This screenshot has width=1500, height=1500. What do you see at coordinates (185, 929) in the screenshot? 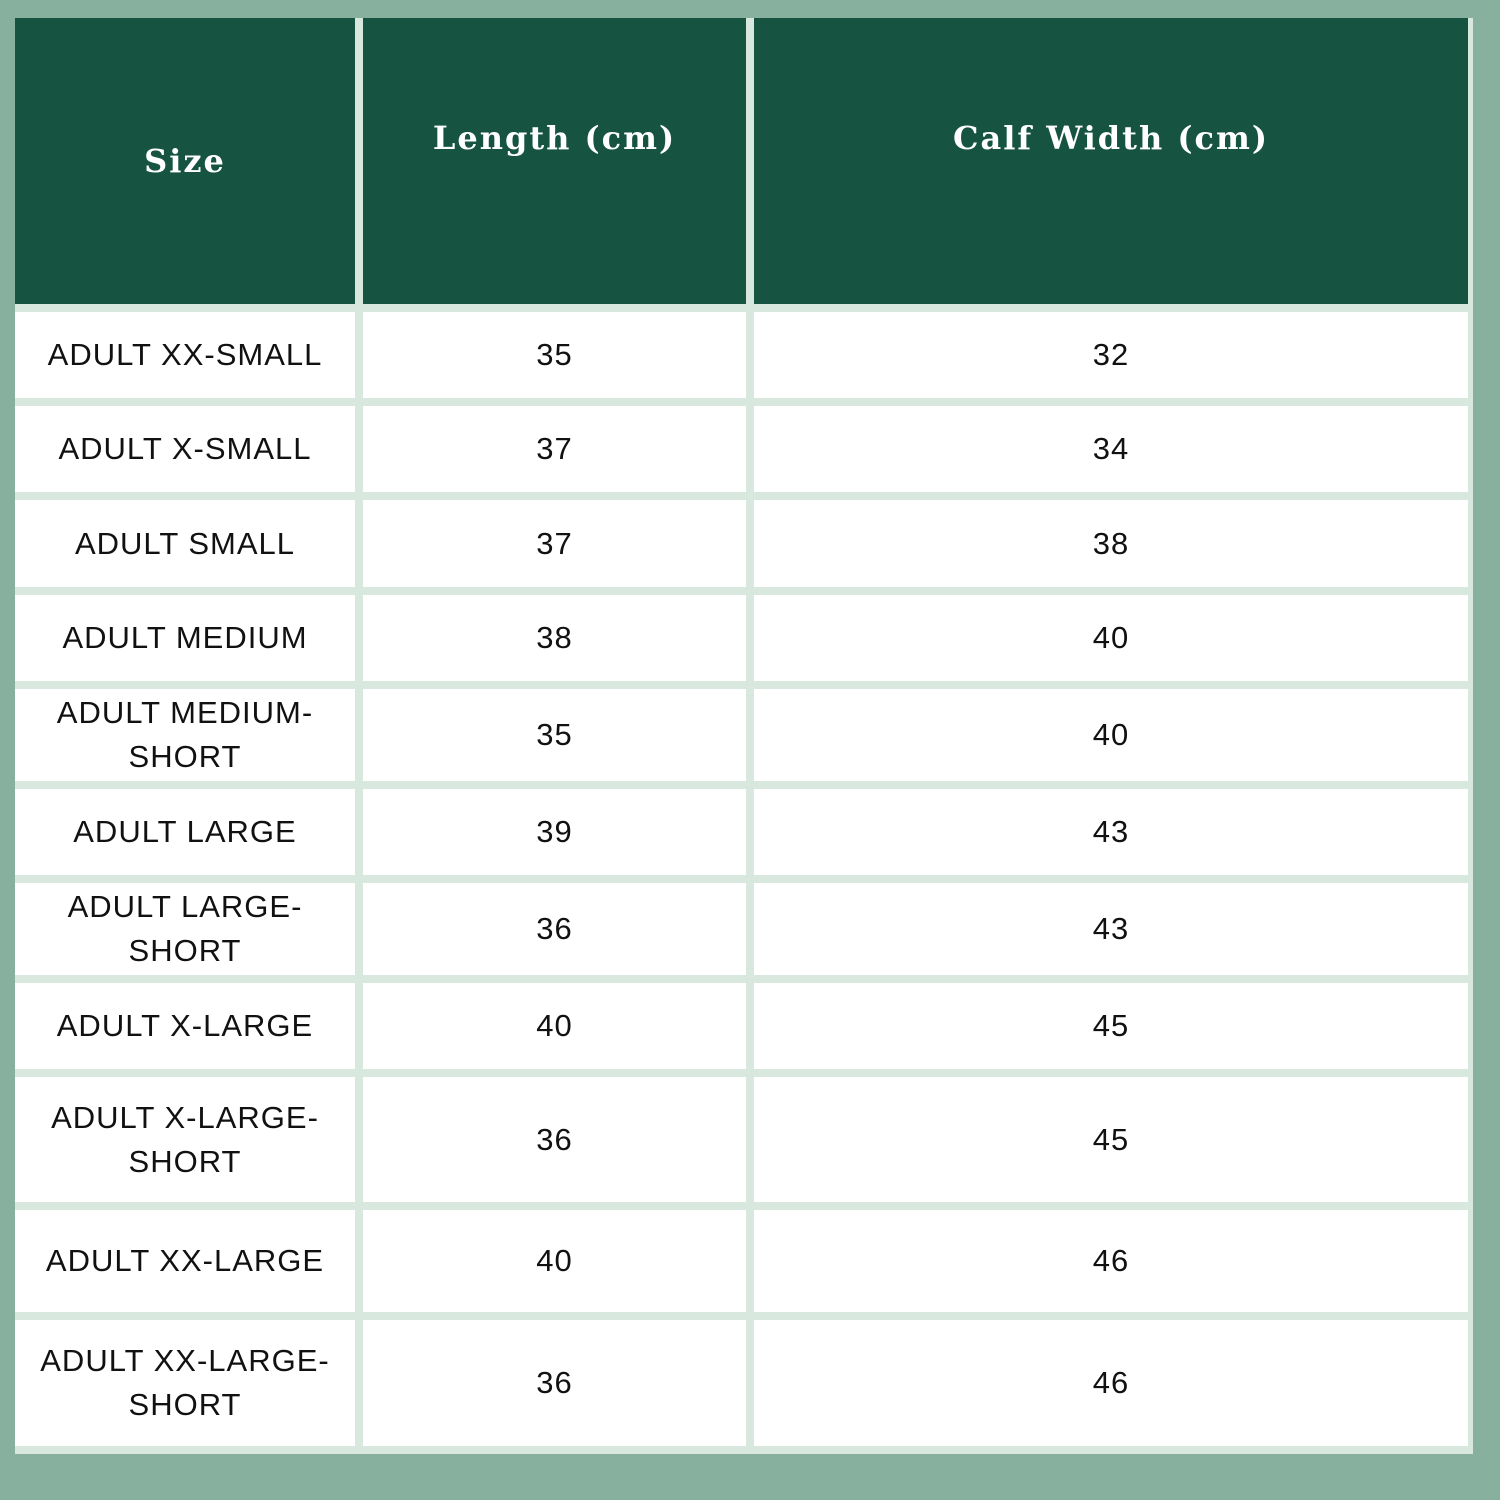
I see `cell-size: ADULT LARGE-SHORT` at bounding box center [185, 929].